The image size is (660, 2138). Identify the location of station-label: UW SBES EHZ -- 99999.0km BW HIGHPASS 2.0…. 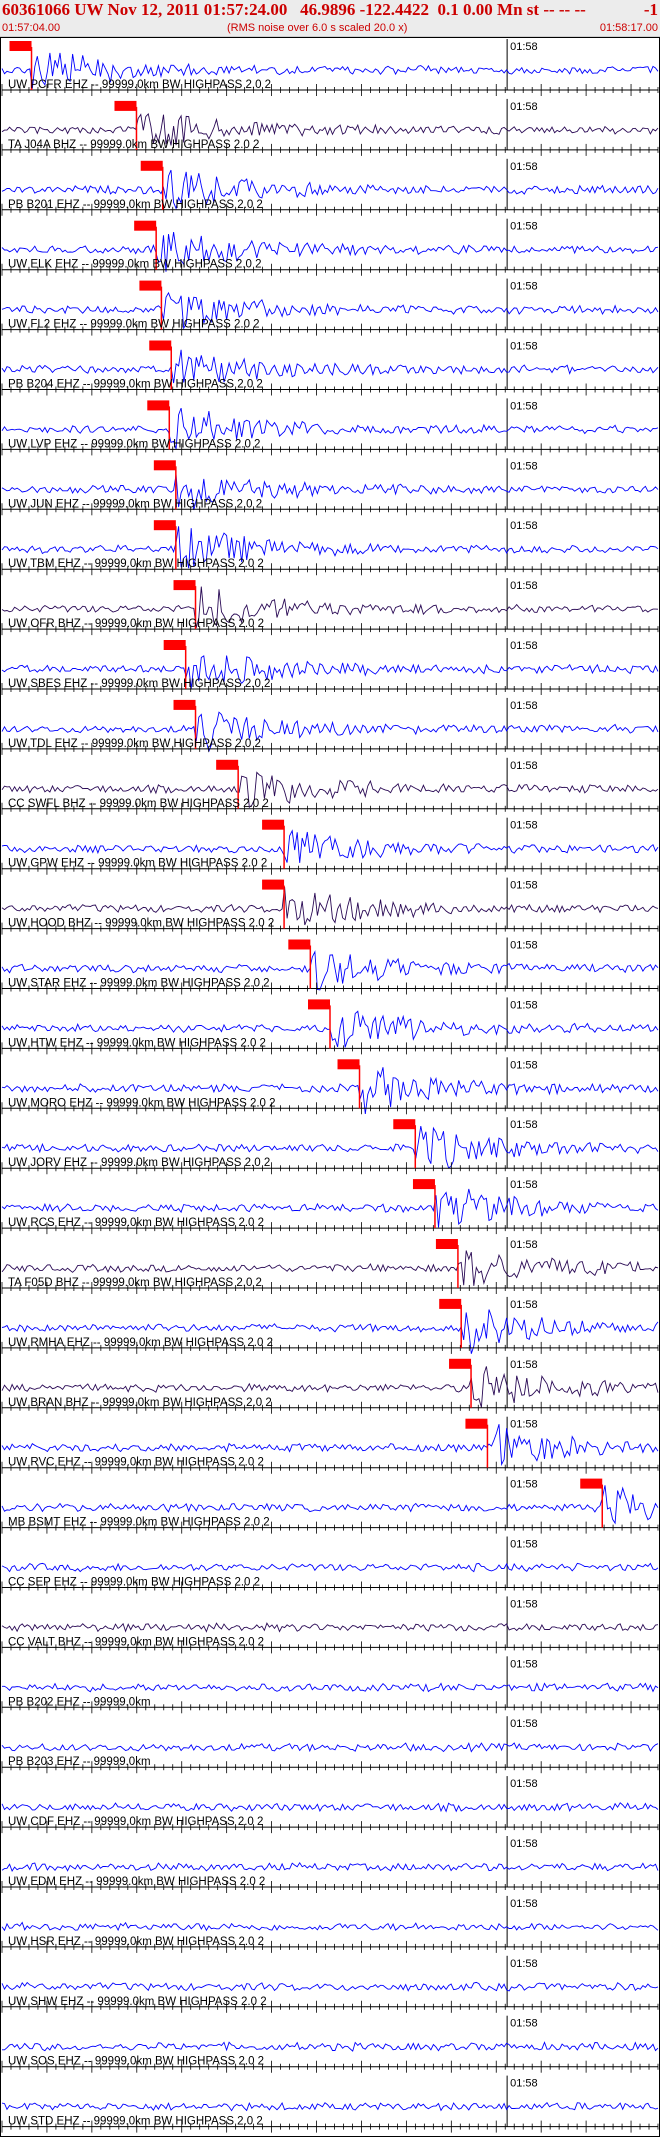
(139, 684).